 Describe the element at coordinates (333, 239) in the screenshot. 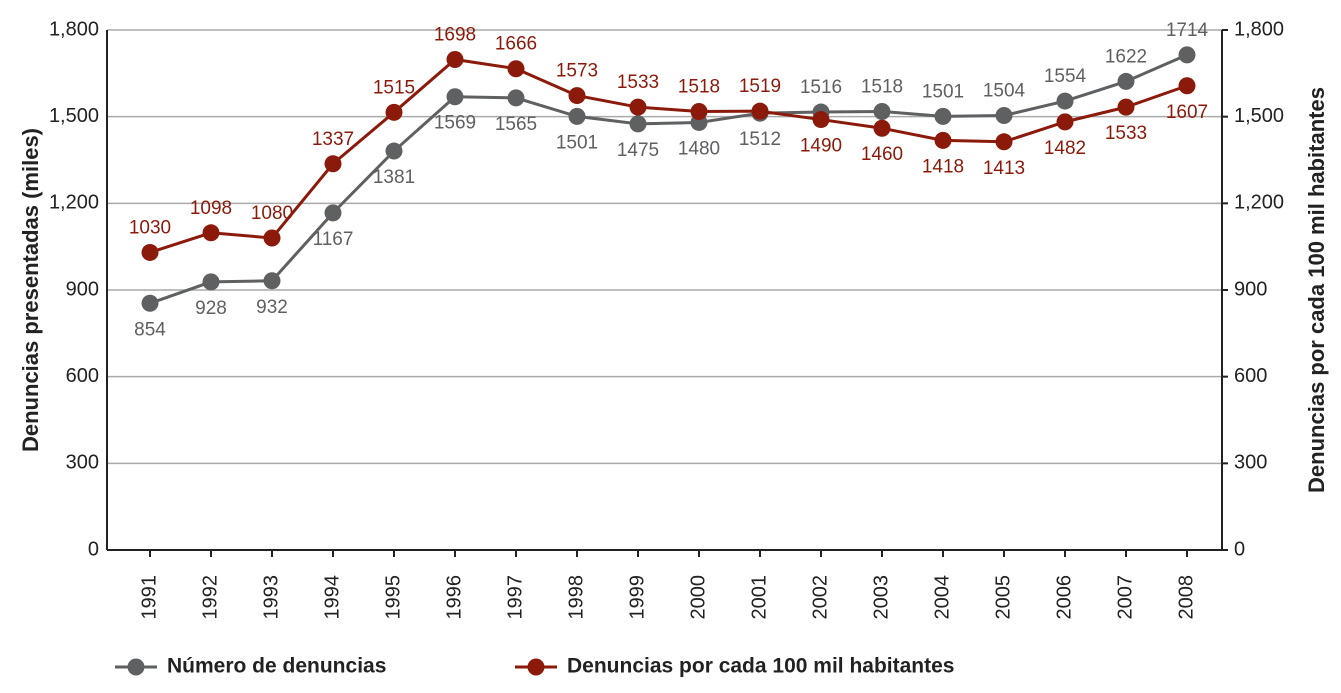

I see `data-label: 1167` at that location.